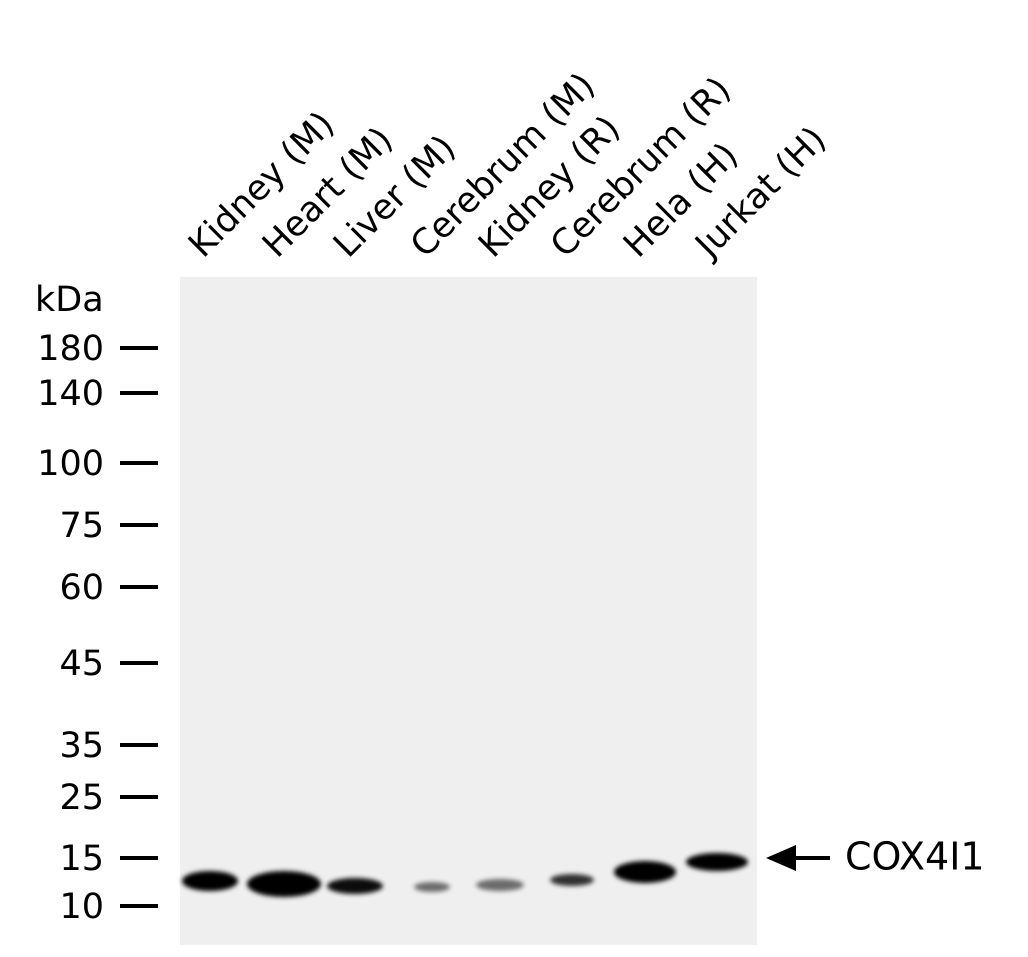 The width and height of the screenshot is (1028, 957). I want to click on marker-label: 180, so click(70, 349).